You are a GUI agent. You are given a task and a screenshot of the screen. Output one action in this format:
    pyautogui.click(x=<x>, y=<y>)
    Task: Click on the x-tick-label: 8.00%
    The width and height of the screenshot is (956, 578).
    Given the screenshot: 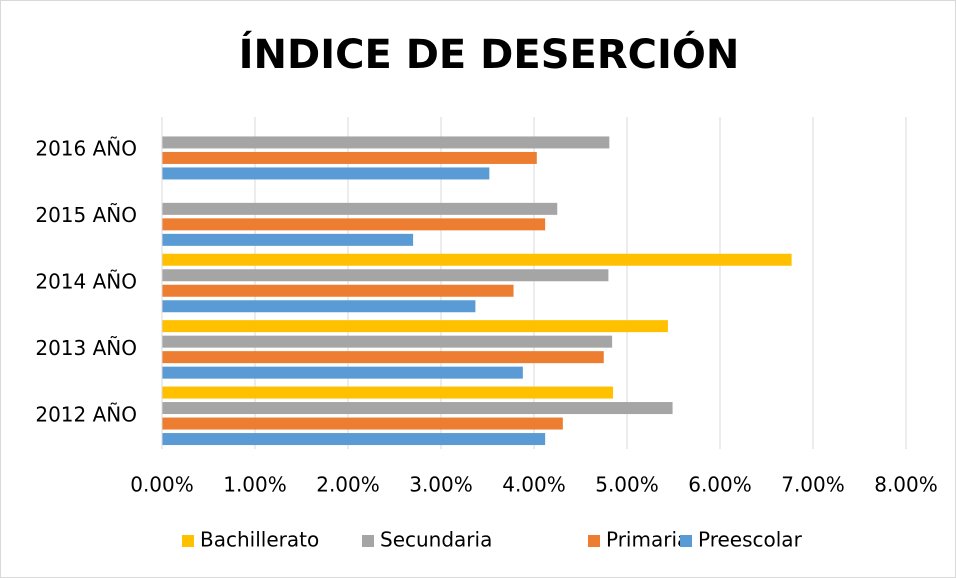 What is the action you would take?
    pyautogui.click(x=906, y=485)
    